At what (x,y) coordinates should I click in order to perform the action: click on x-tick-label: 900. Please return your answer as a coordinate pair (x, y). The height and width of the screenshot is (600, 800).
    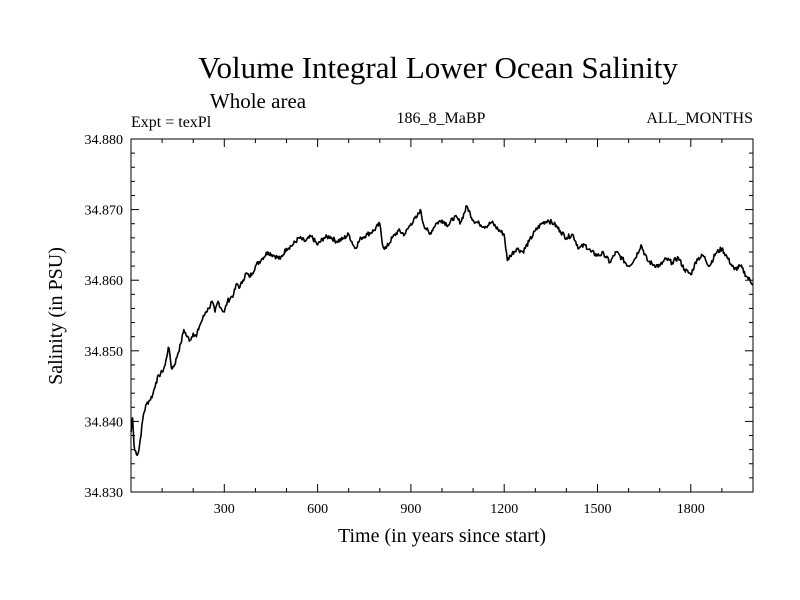
    Looking at the image, I should click on (410, 509).